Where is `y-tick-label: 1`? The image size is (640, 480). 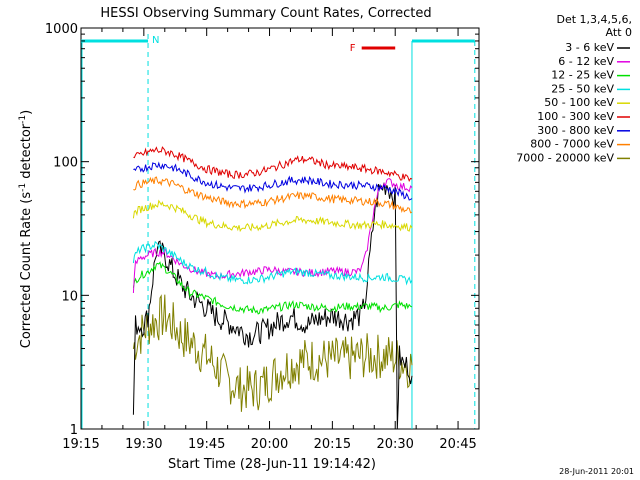
y-tick-label: 1 is located at coordinates (74, 430).